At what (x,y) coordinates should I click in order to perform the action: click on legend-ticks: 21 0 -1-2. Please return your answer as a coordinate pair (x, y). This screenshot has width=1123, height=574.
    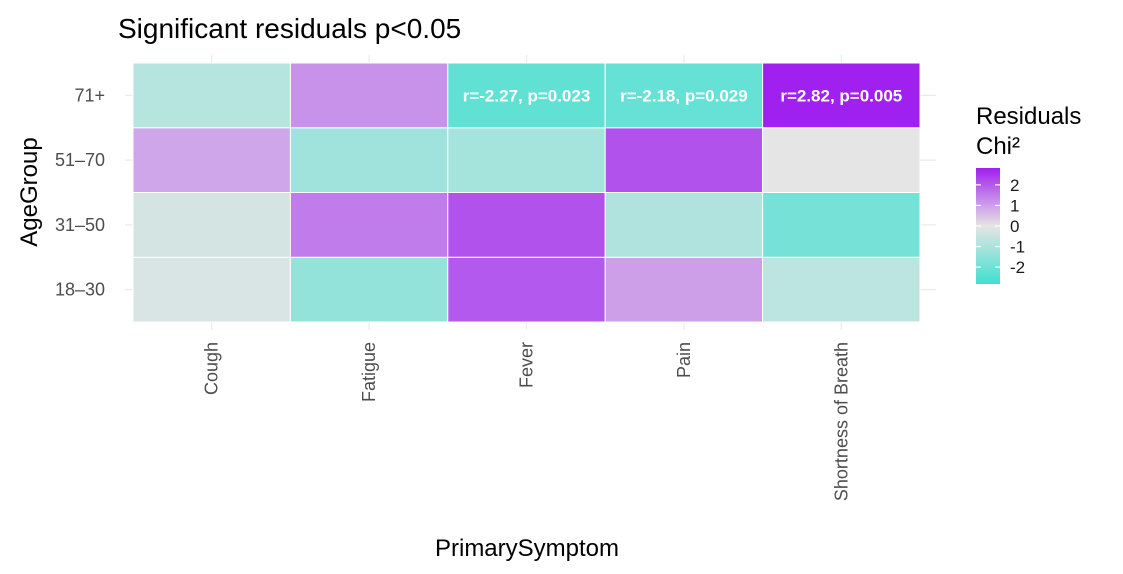
    Looking at the image, I should click on (1000, 226).